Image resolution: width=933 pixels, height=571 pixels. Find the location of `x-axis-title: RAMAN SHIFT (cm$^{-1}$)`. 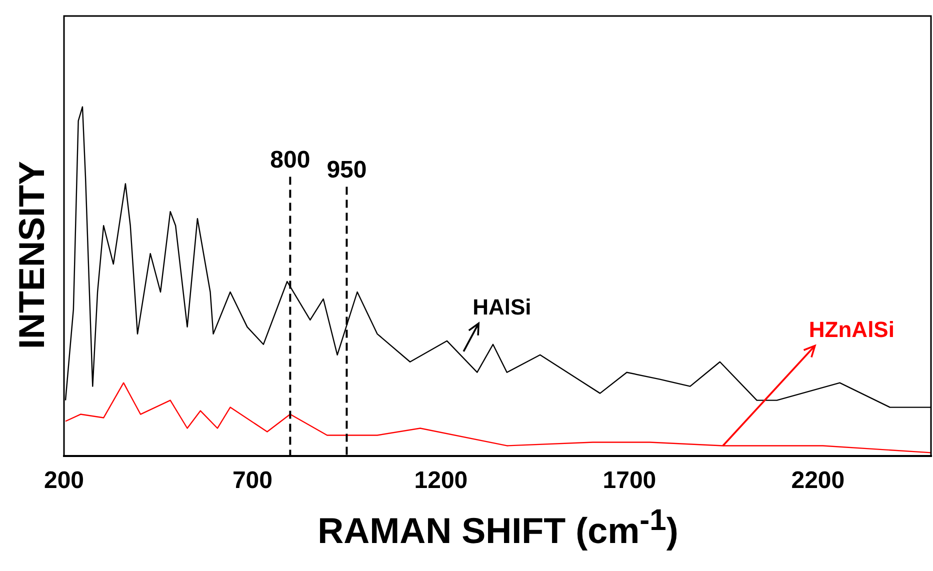

x-axis-title: RAMAN SHIFT (cm$^{-1}$) is located at coordinates (498, 528).